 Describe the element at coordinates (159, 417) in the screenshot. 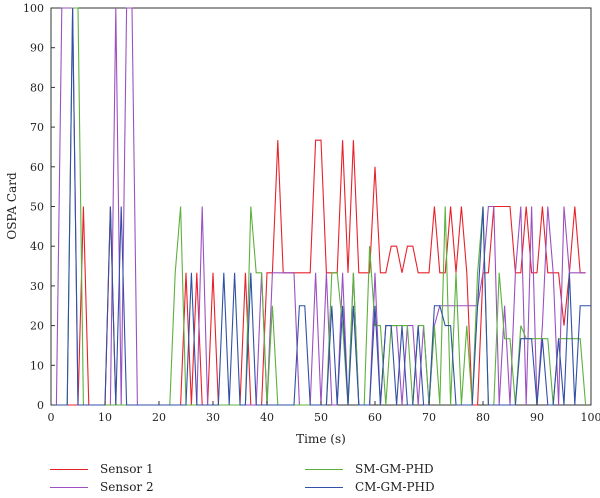

I see `x-tick-label: 20` at that location.